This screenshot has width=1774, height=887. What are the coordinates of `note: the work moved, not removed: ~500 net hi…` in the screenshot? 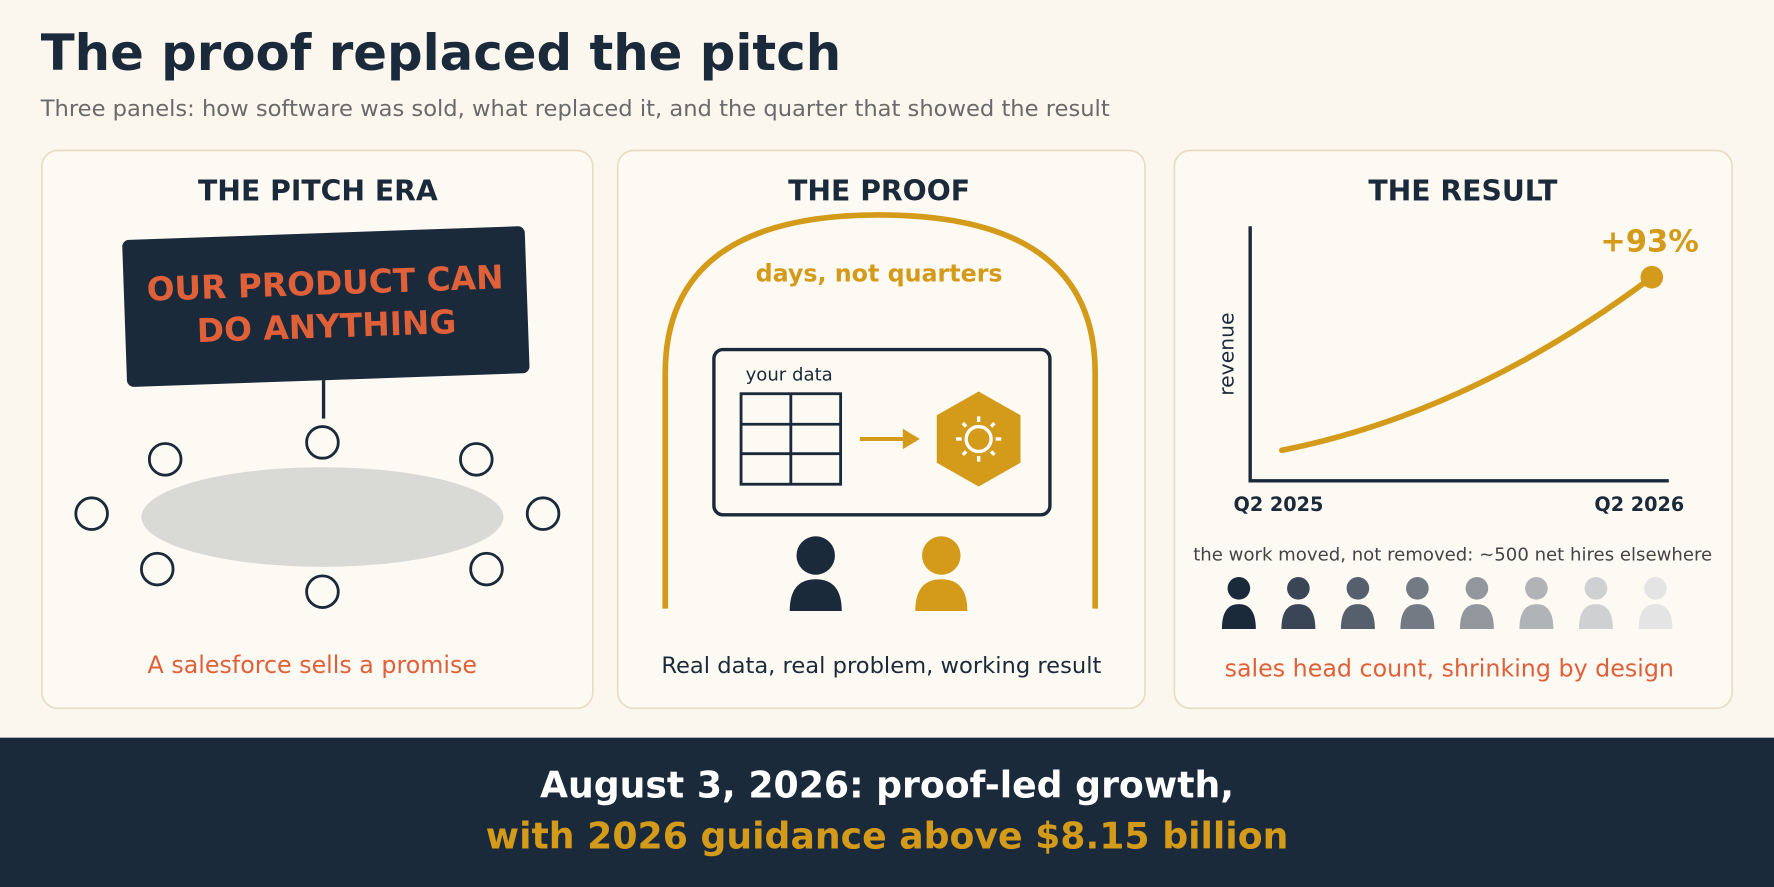 It's located at (1452, 555).